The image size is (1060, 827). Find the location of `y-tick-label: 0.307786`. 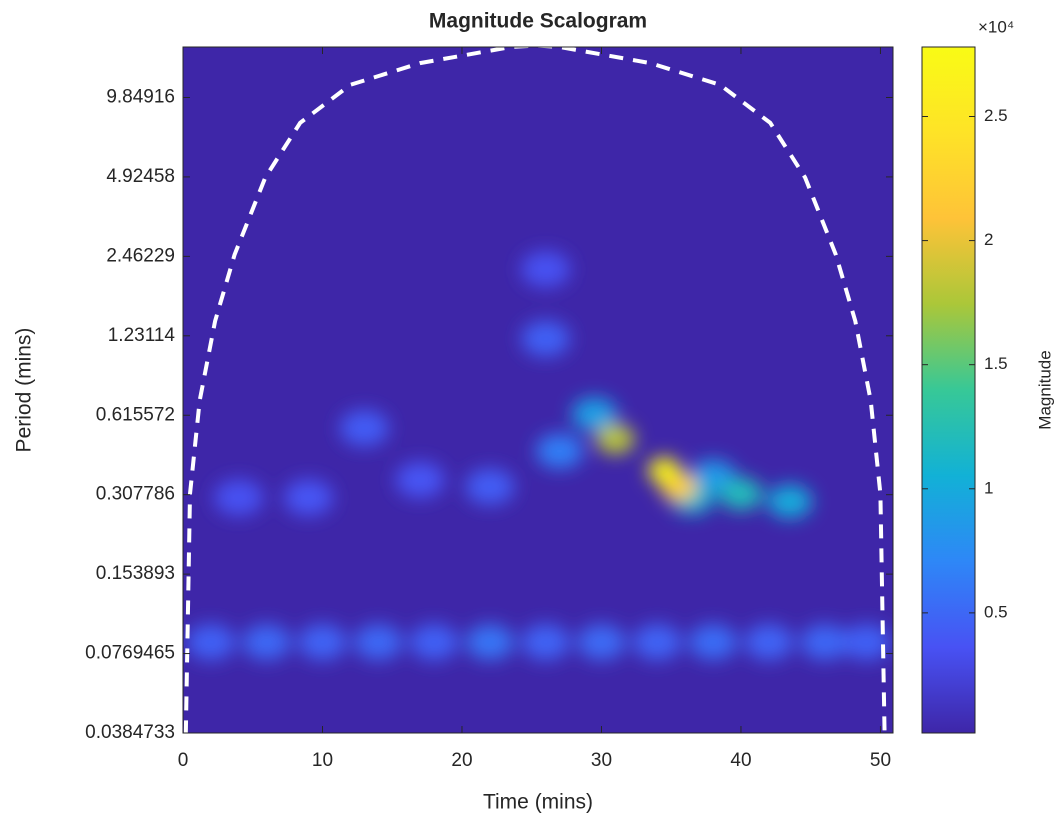

y-tick-label: 0.307786 is located at coordinates (135, 494).